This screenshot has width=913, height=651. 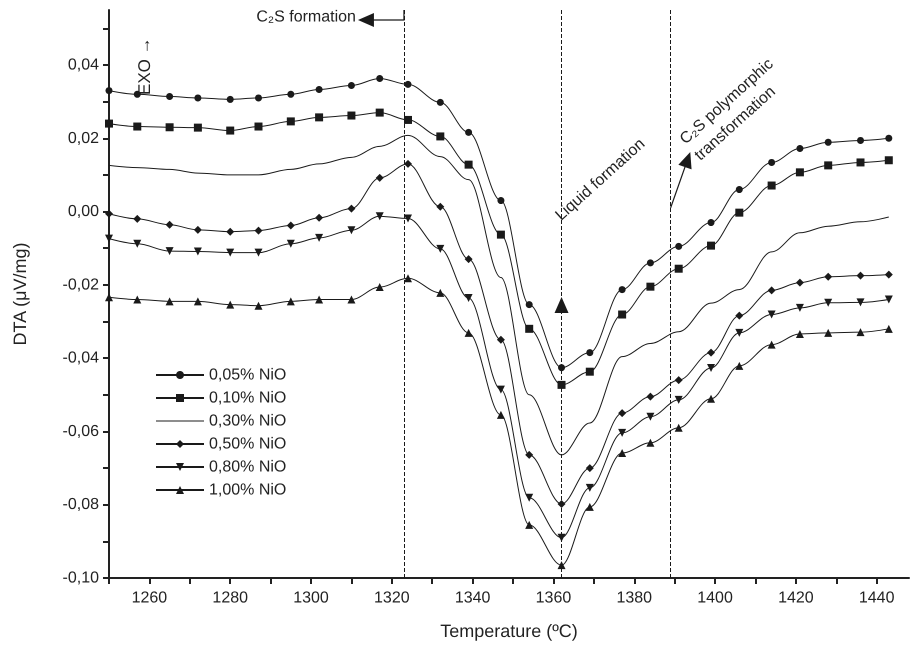 I want to click on x-tick-label: 1380, so click(x=634, y=598).